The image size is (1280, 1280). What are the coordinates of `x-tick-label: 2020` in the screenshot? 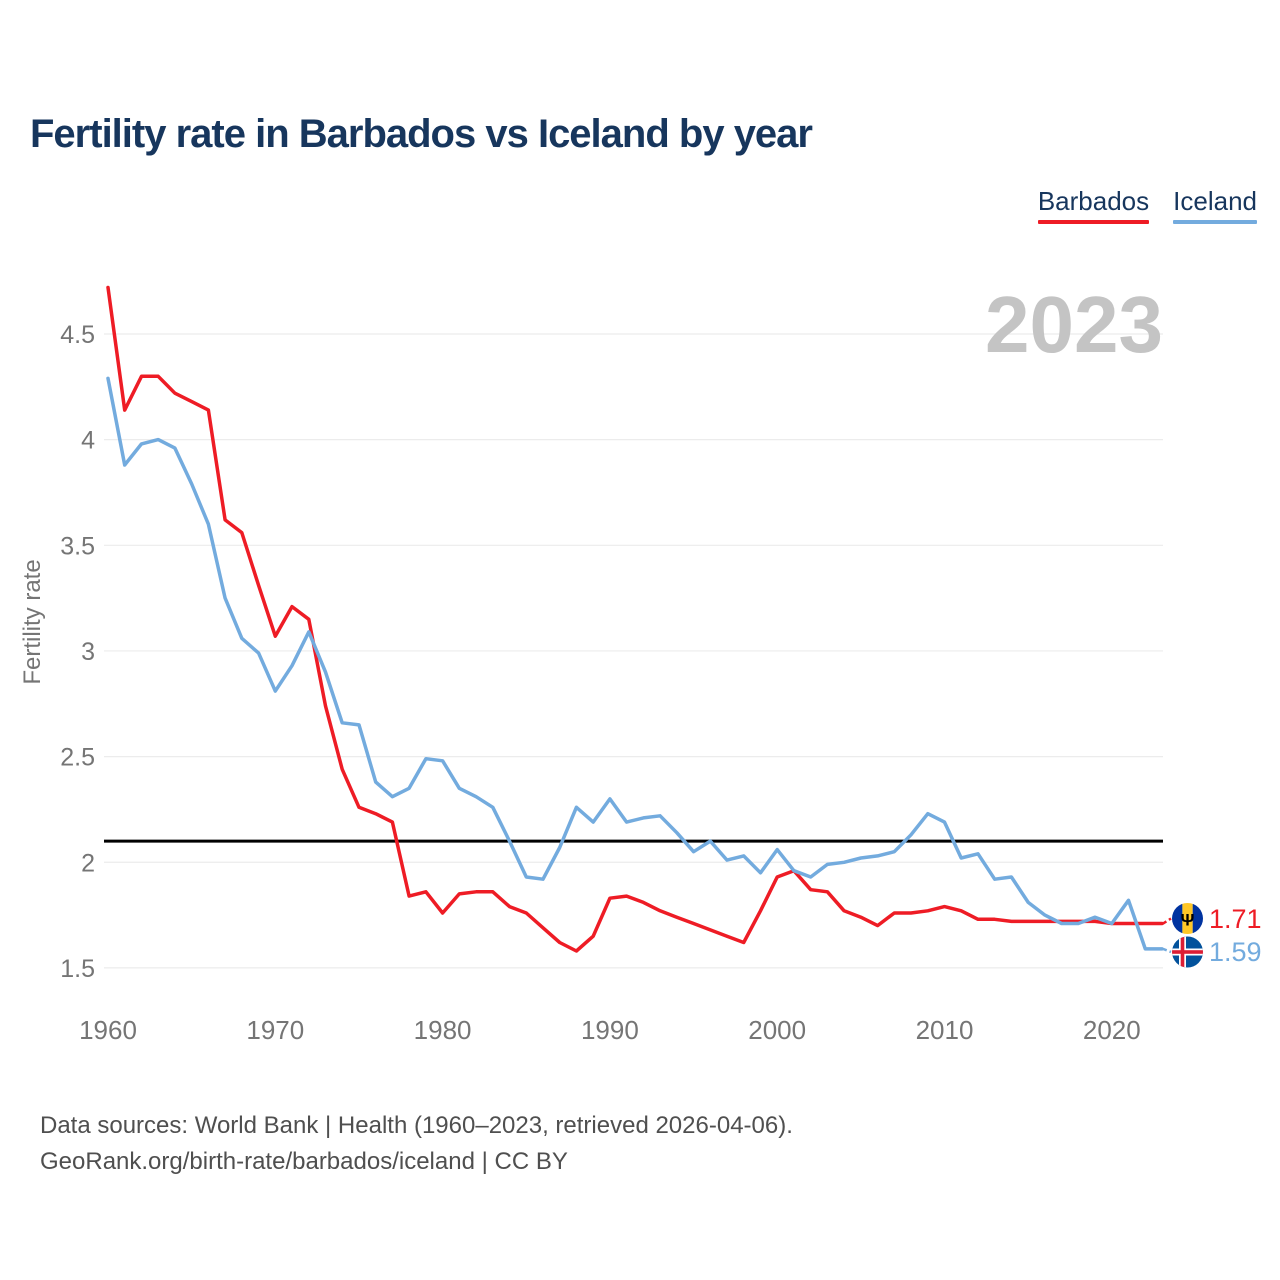 It's located at (1112, 1030).